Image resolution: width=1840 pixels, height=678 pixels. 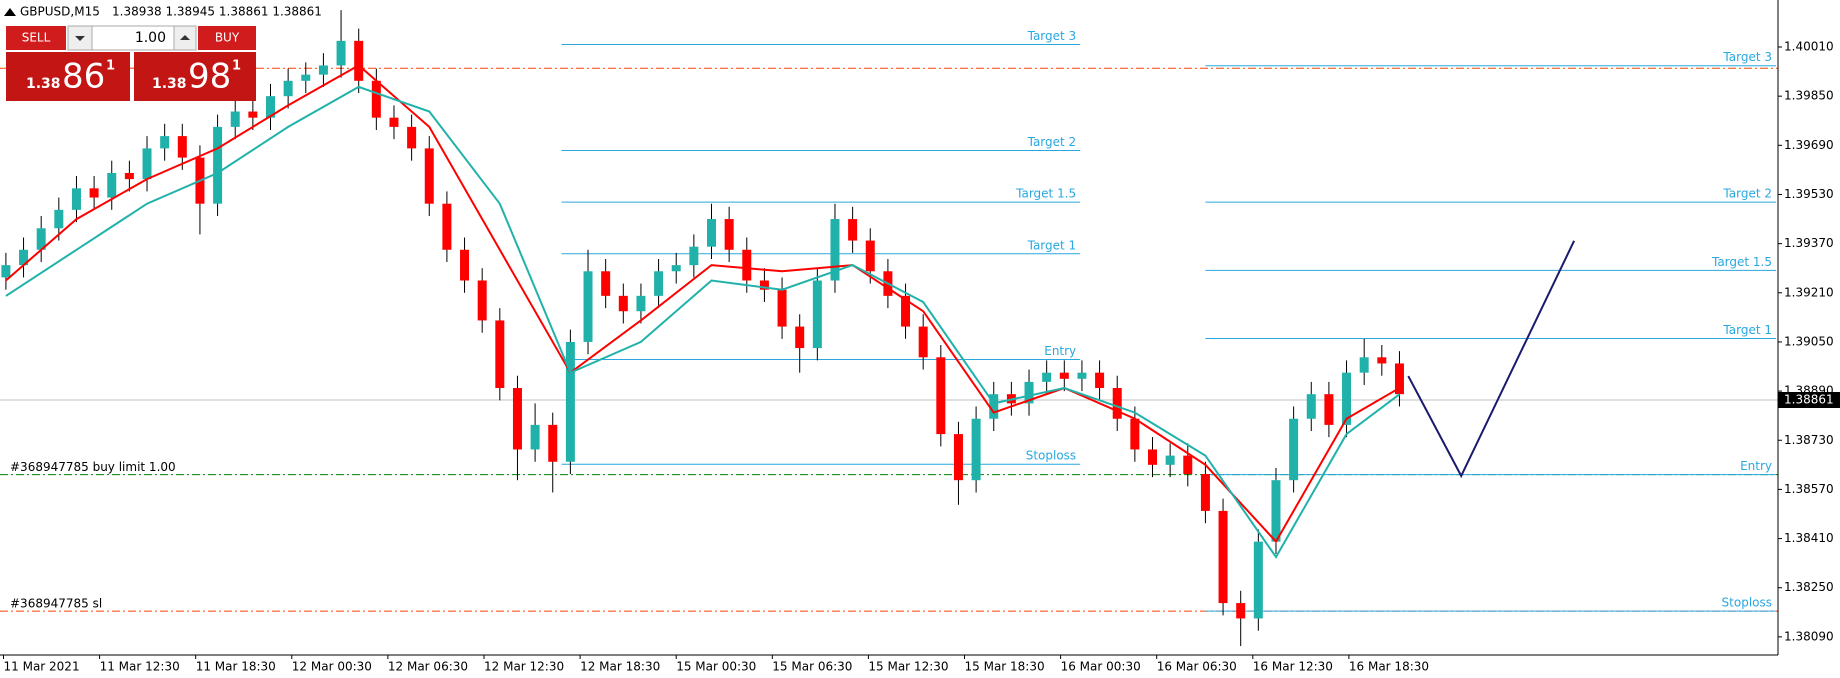 What do you see at coordinates (56, 604) in the screenshot?
I see `order-label: #368947785 sl` at bounding box center [56, 604].